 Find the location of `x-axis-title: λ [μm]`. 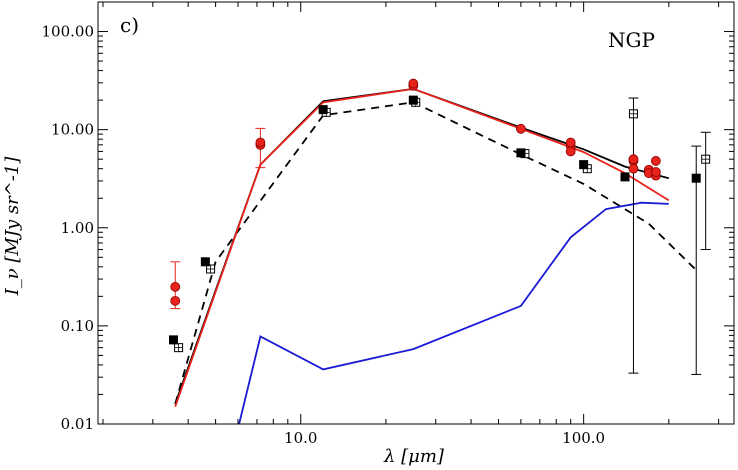

x-axis-title: λ [μm] is located at coordinates (414, 456).